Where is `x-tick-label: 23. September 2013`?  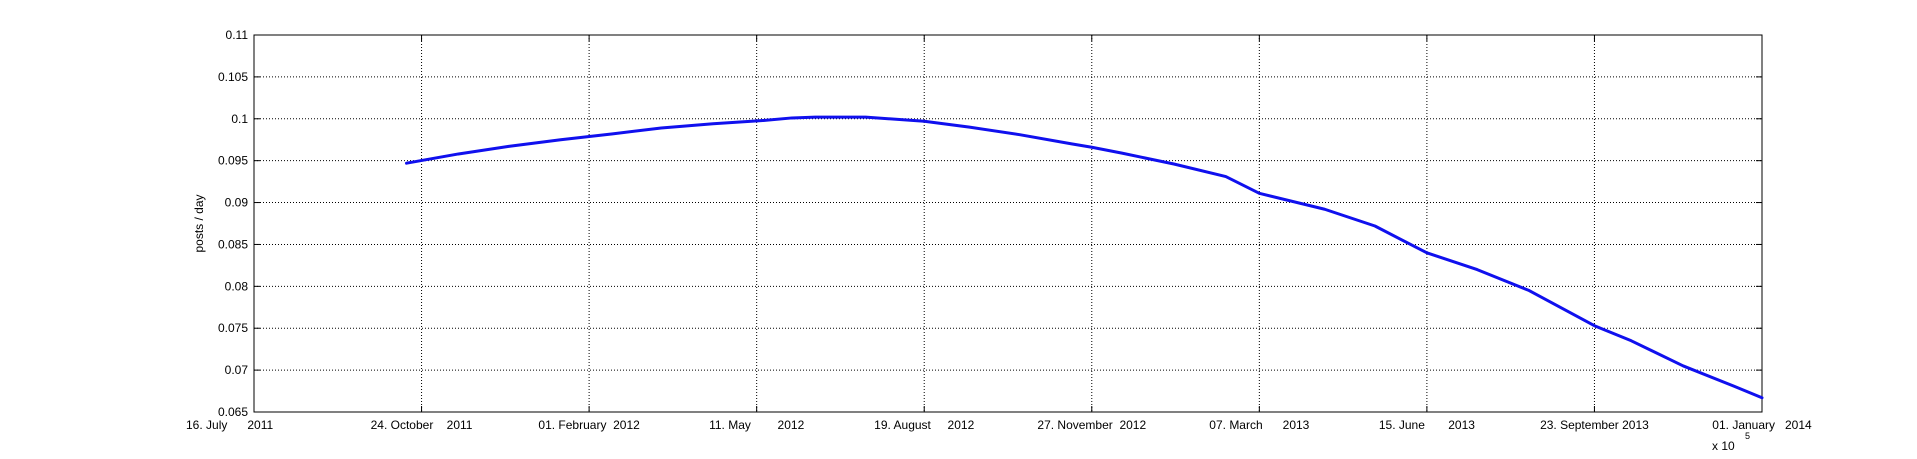 x-tick-label: 23. September 2013 is located at coordinates (1594, 425).